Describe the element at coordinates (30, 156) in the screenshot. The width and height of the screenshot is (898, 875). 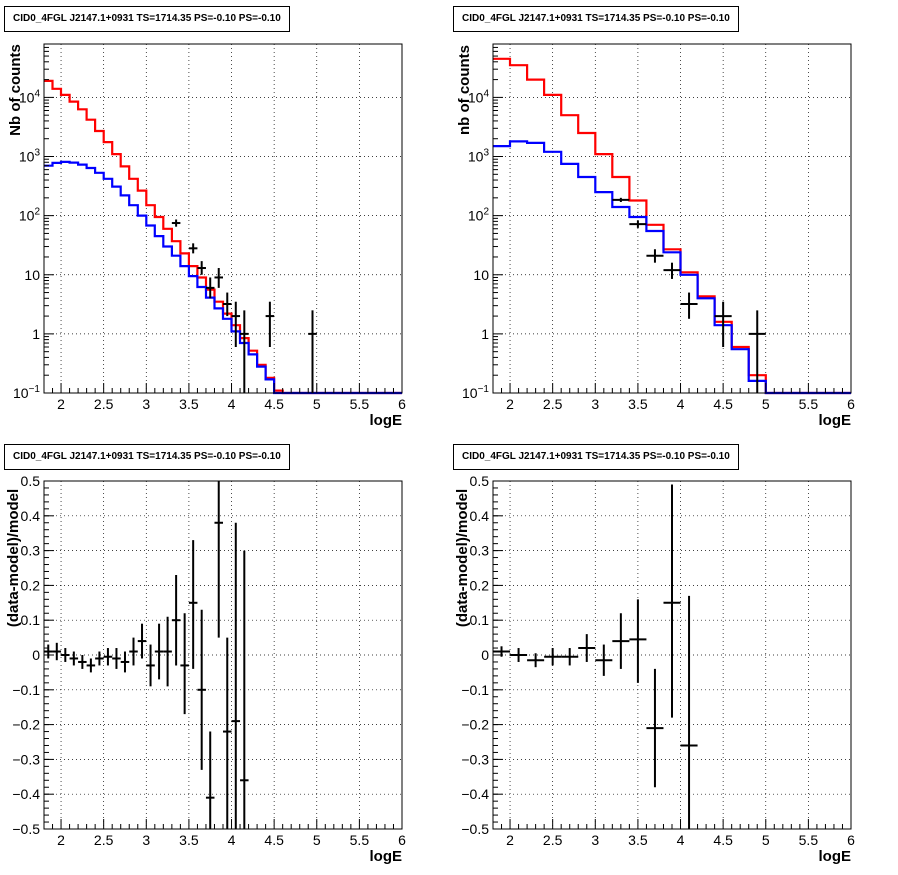
I see `y-tick-label: 10³` at that location.